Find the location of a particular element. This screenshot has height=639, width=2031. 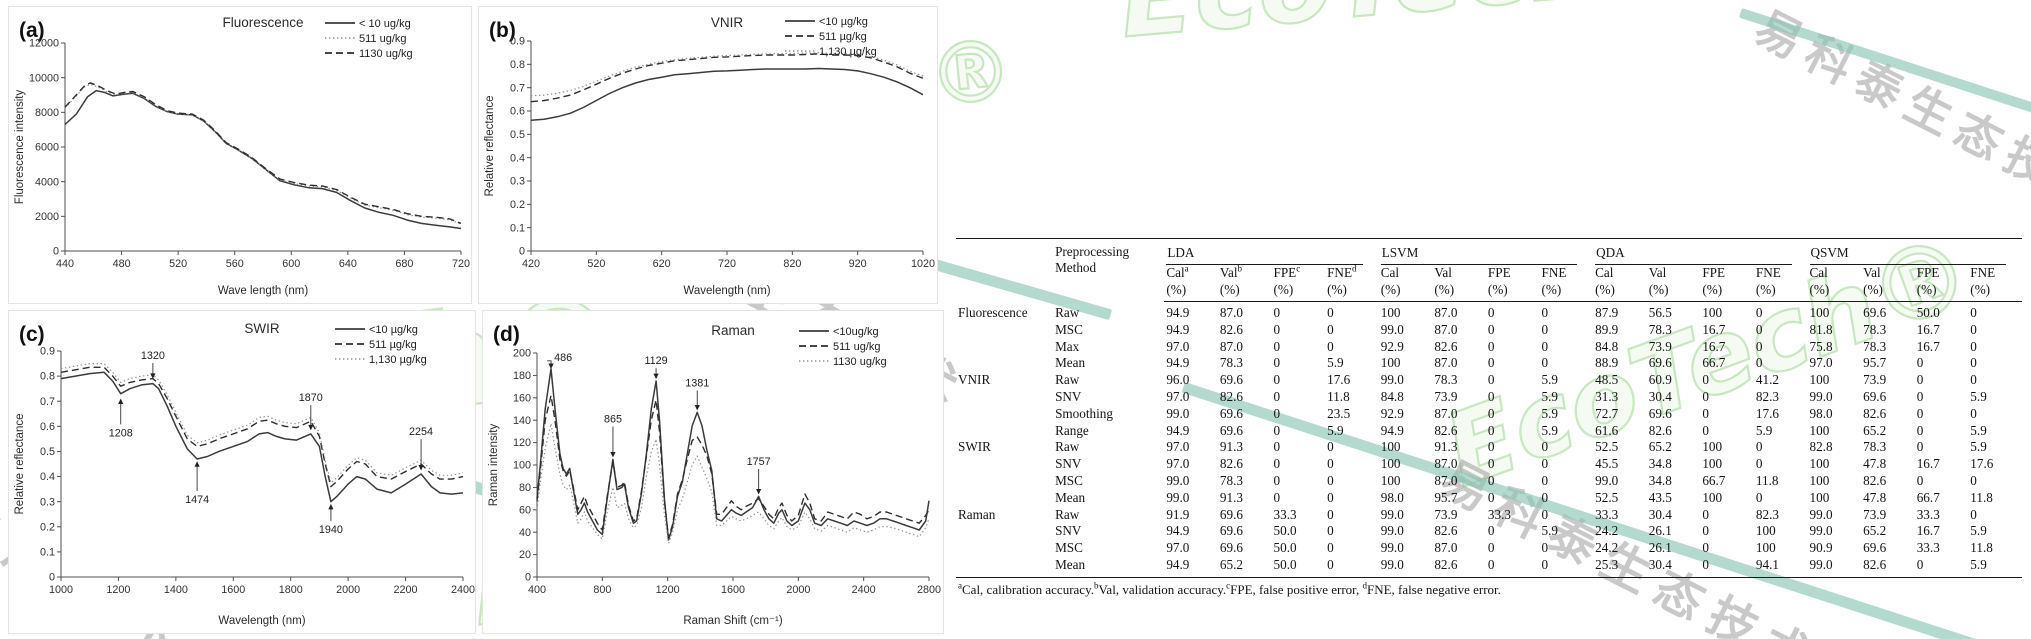

value-cell: 98.0 is located at coordinates (1821, 413).